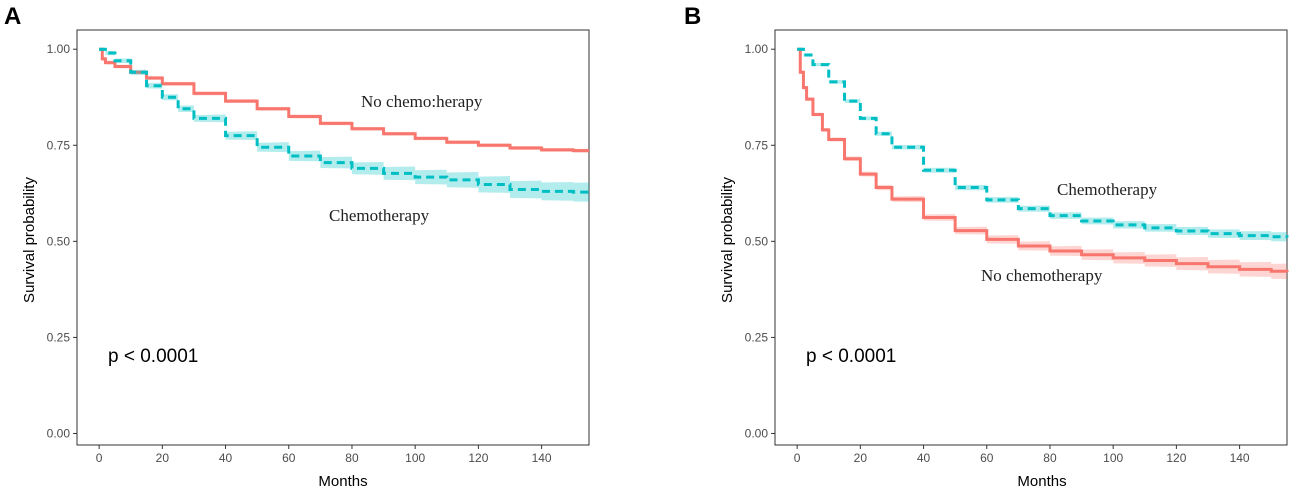 The image size is (1291, 487). I want to click on ci-band-no-chemotherapy-a, so click(344, 101).